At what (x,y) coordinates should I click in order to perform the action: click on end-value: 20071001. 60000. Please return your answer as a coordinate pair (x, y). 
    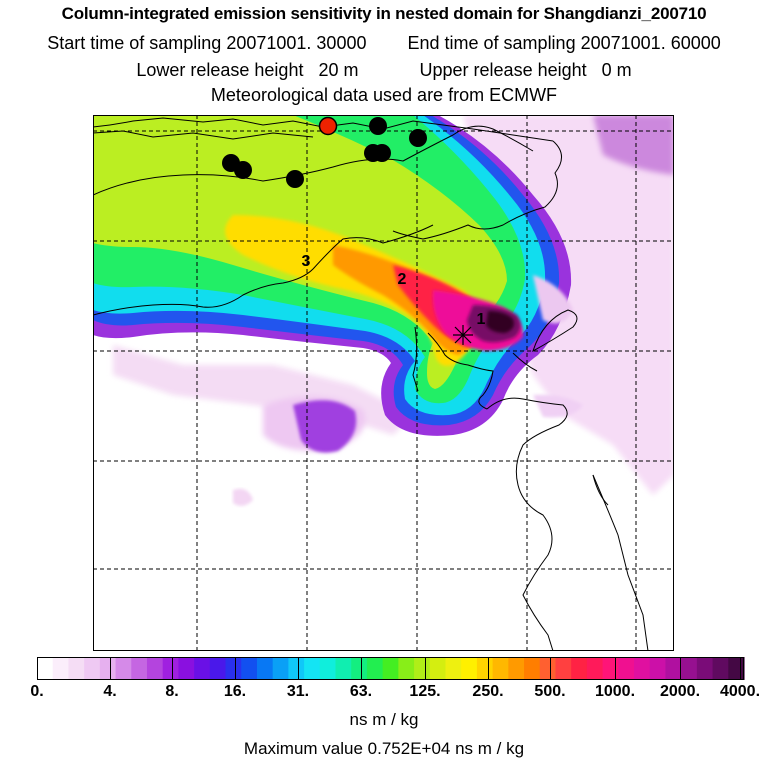
    Looking at the image, I should click on (650, 43).